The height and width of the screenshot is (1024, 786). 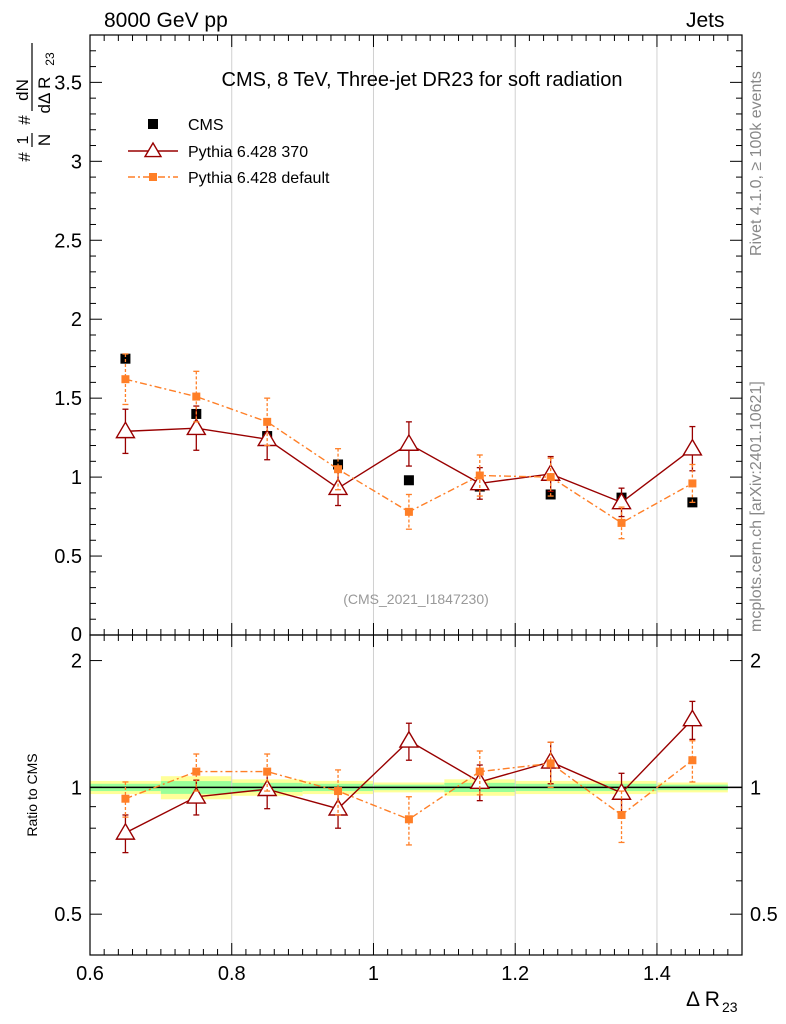 What do you see at coordinates (22, 90) in the screenshot?
I see `svg-text: dN` at bounding box center [22, 90].